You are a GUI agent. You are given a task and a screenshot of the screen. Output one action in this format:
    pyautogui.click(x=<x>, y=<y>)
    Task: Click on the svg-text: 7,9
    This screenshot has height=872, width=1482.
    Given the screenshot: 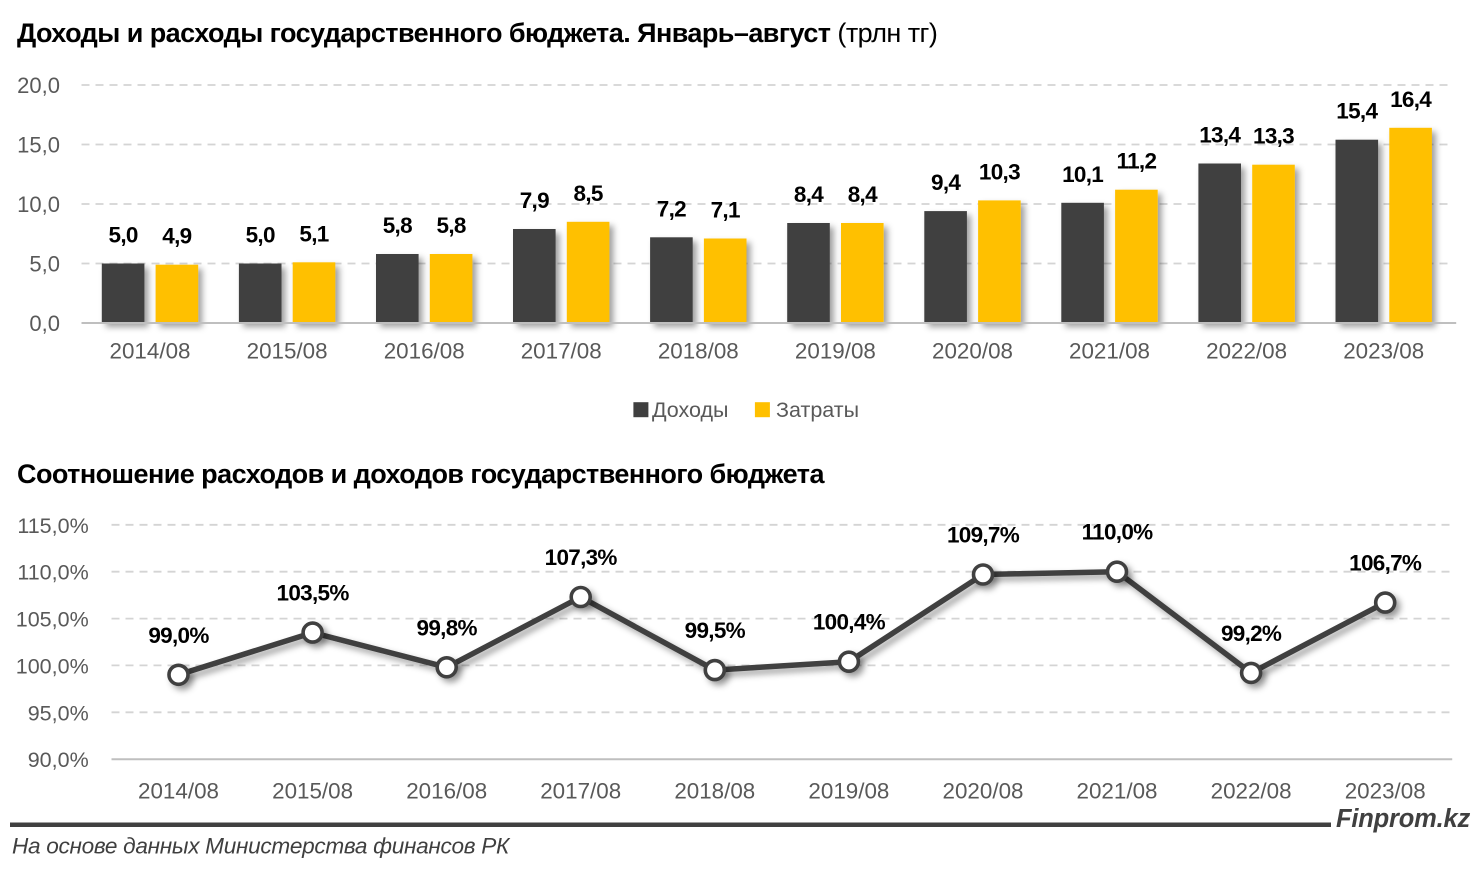 What is the action you would take?
    pyautogui.click(x=534, y=200)
    